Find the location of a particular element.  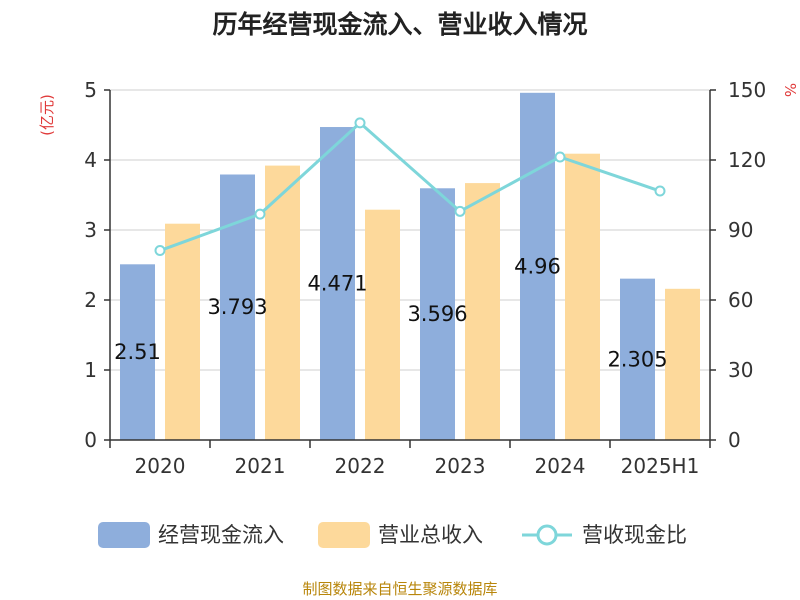

right-tick-label: 120 is located at coordinates (747, 160).